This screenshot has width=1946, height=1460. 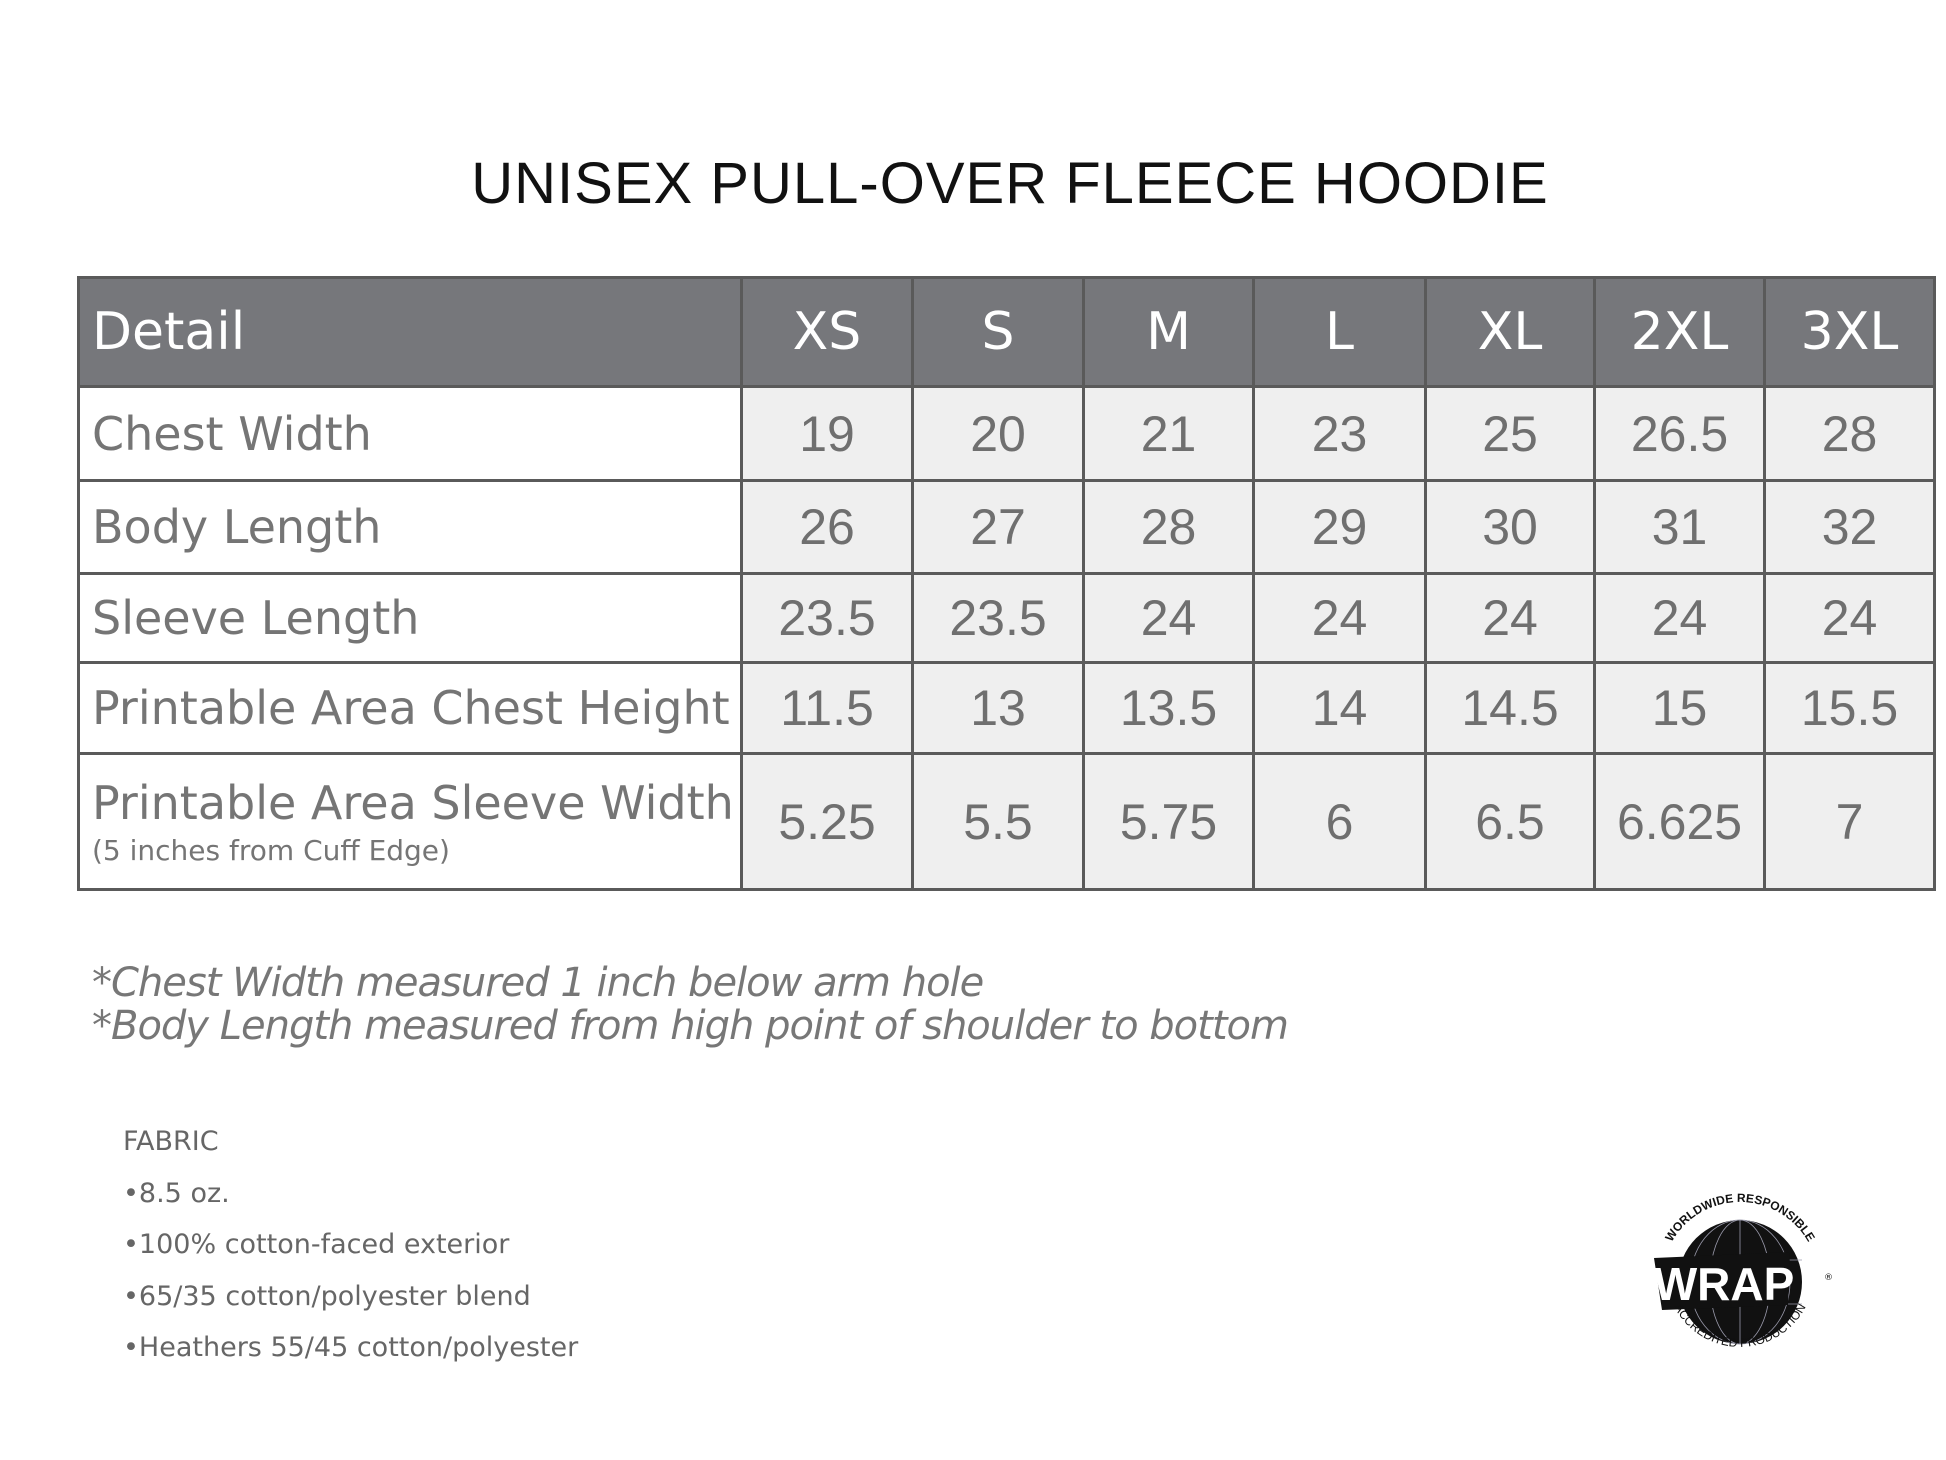 What do you see at coordinates (1168, 332) in the screenshot?
I see `header-size: M` at bounding box center [1168, 332].